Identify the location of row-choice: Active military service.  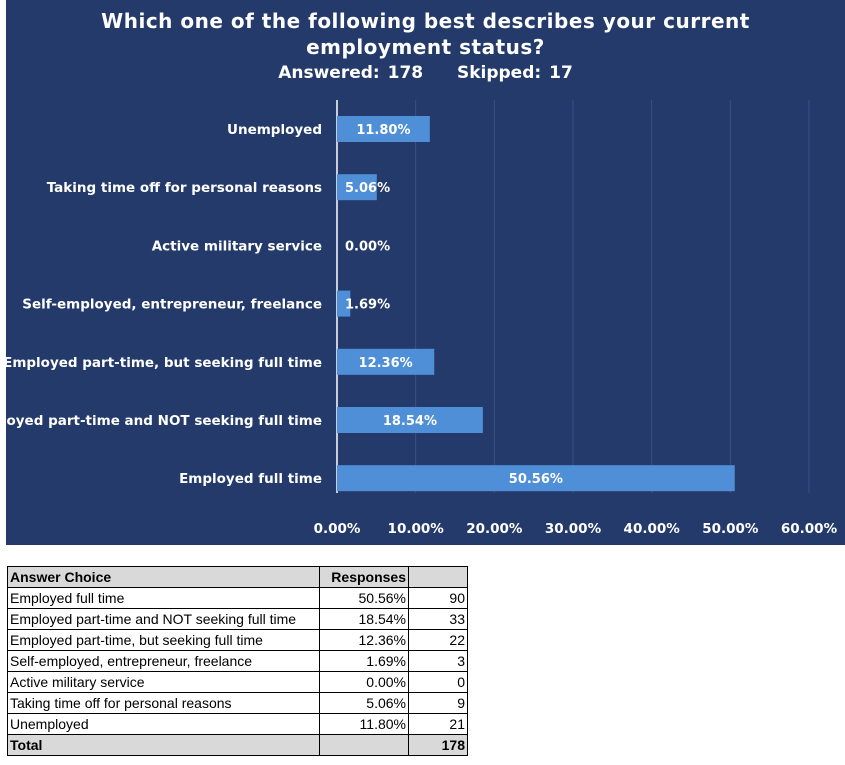
(163, 682).